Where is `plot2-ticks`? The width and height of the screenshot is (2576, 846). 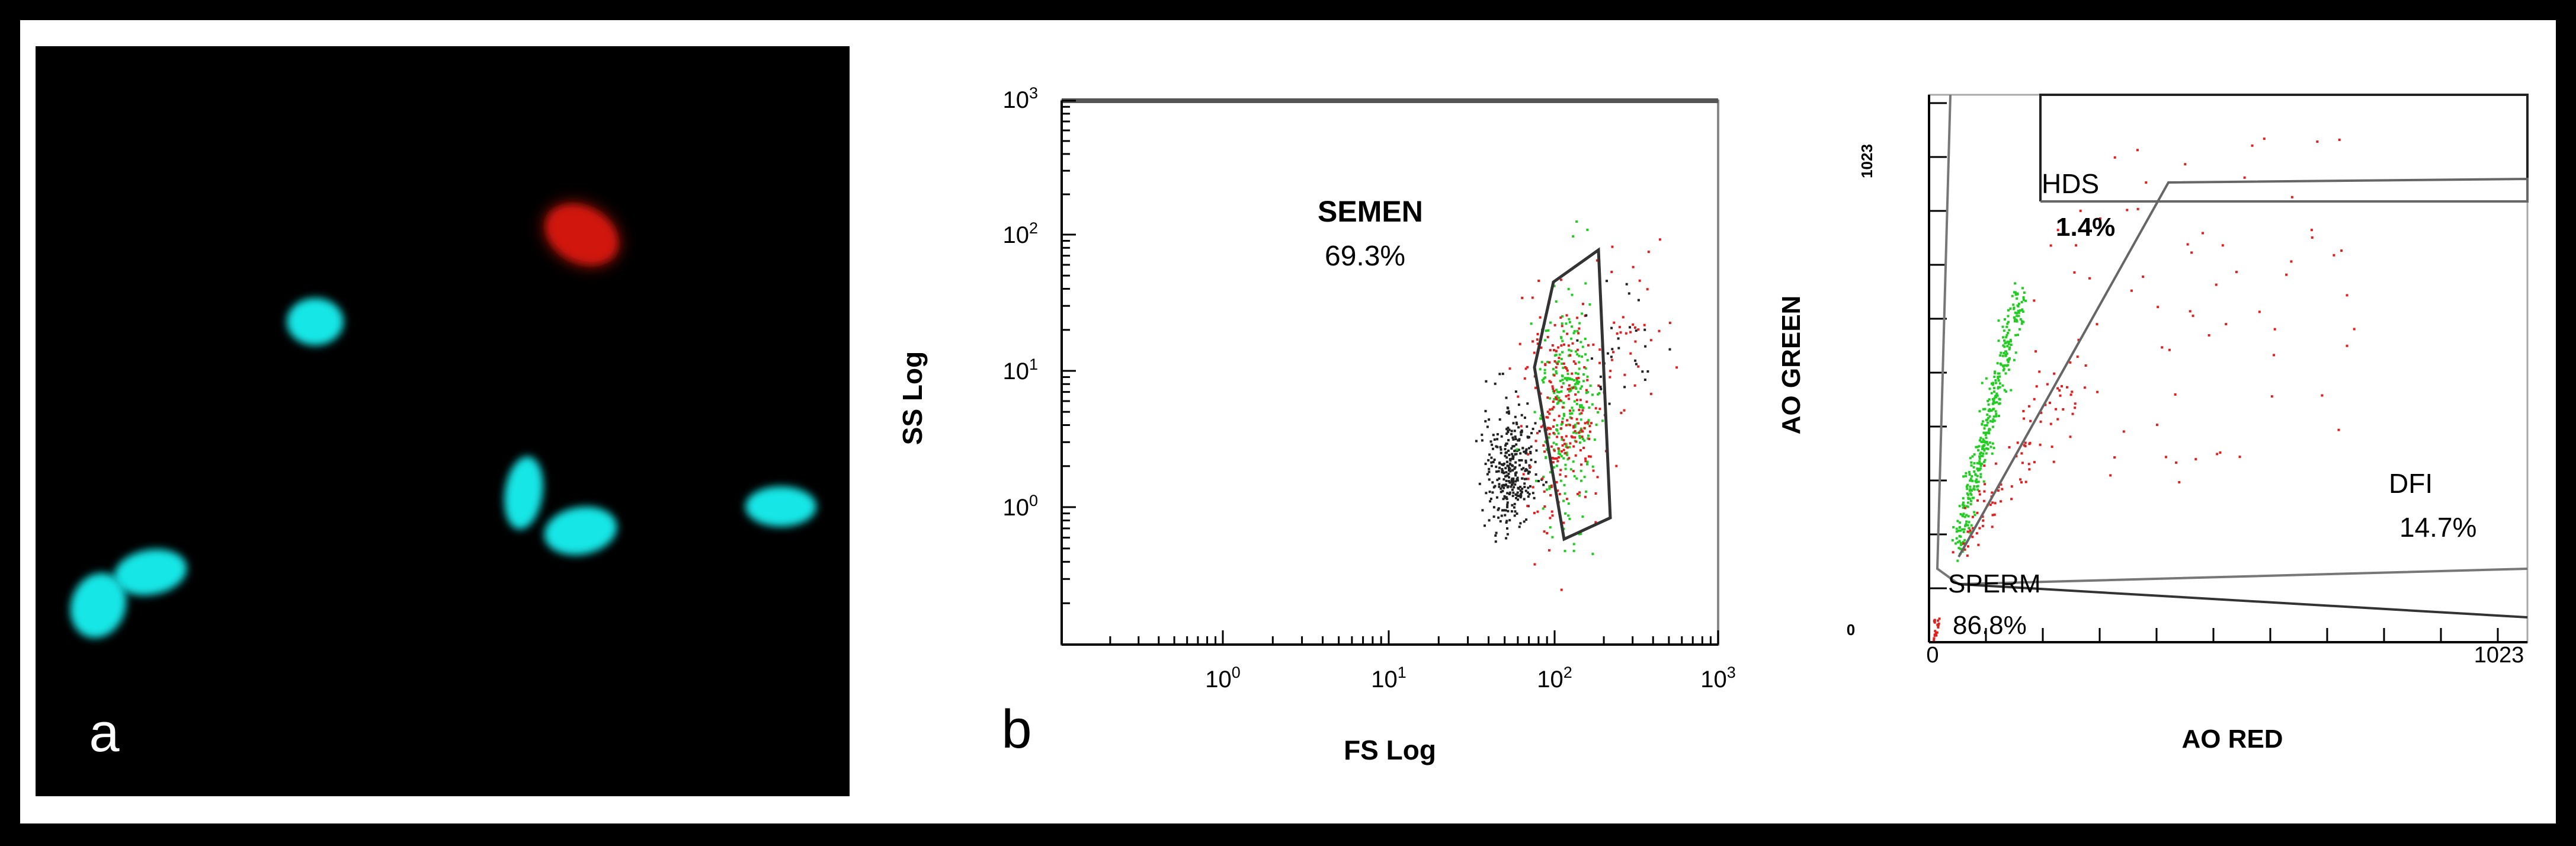 plot2-ticks is located at coordinates (2213, 372).